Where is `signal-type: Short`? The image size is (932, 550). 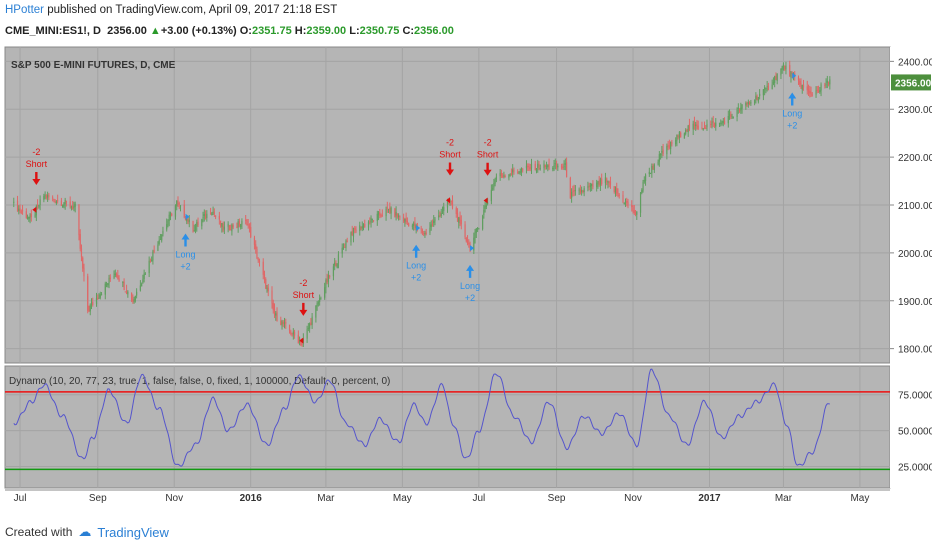
signal-type: Short is located at coordinates (37, 164).